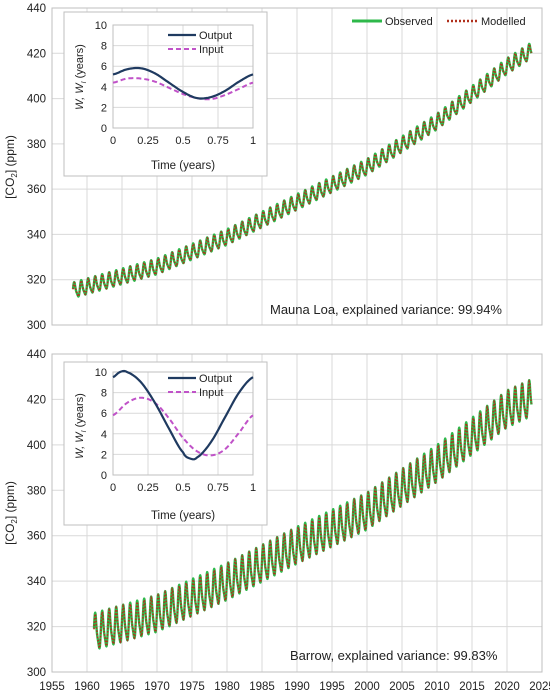 Image resolution: width=550 pixels, height=696 pixels. Describe the element at coordinates (81, 77) in the screenshot. I see `mauna-loa-inset-y-label: W, WI (years)` at that location.